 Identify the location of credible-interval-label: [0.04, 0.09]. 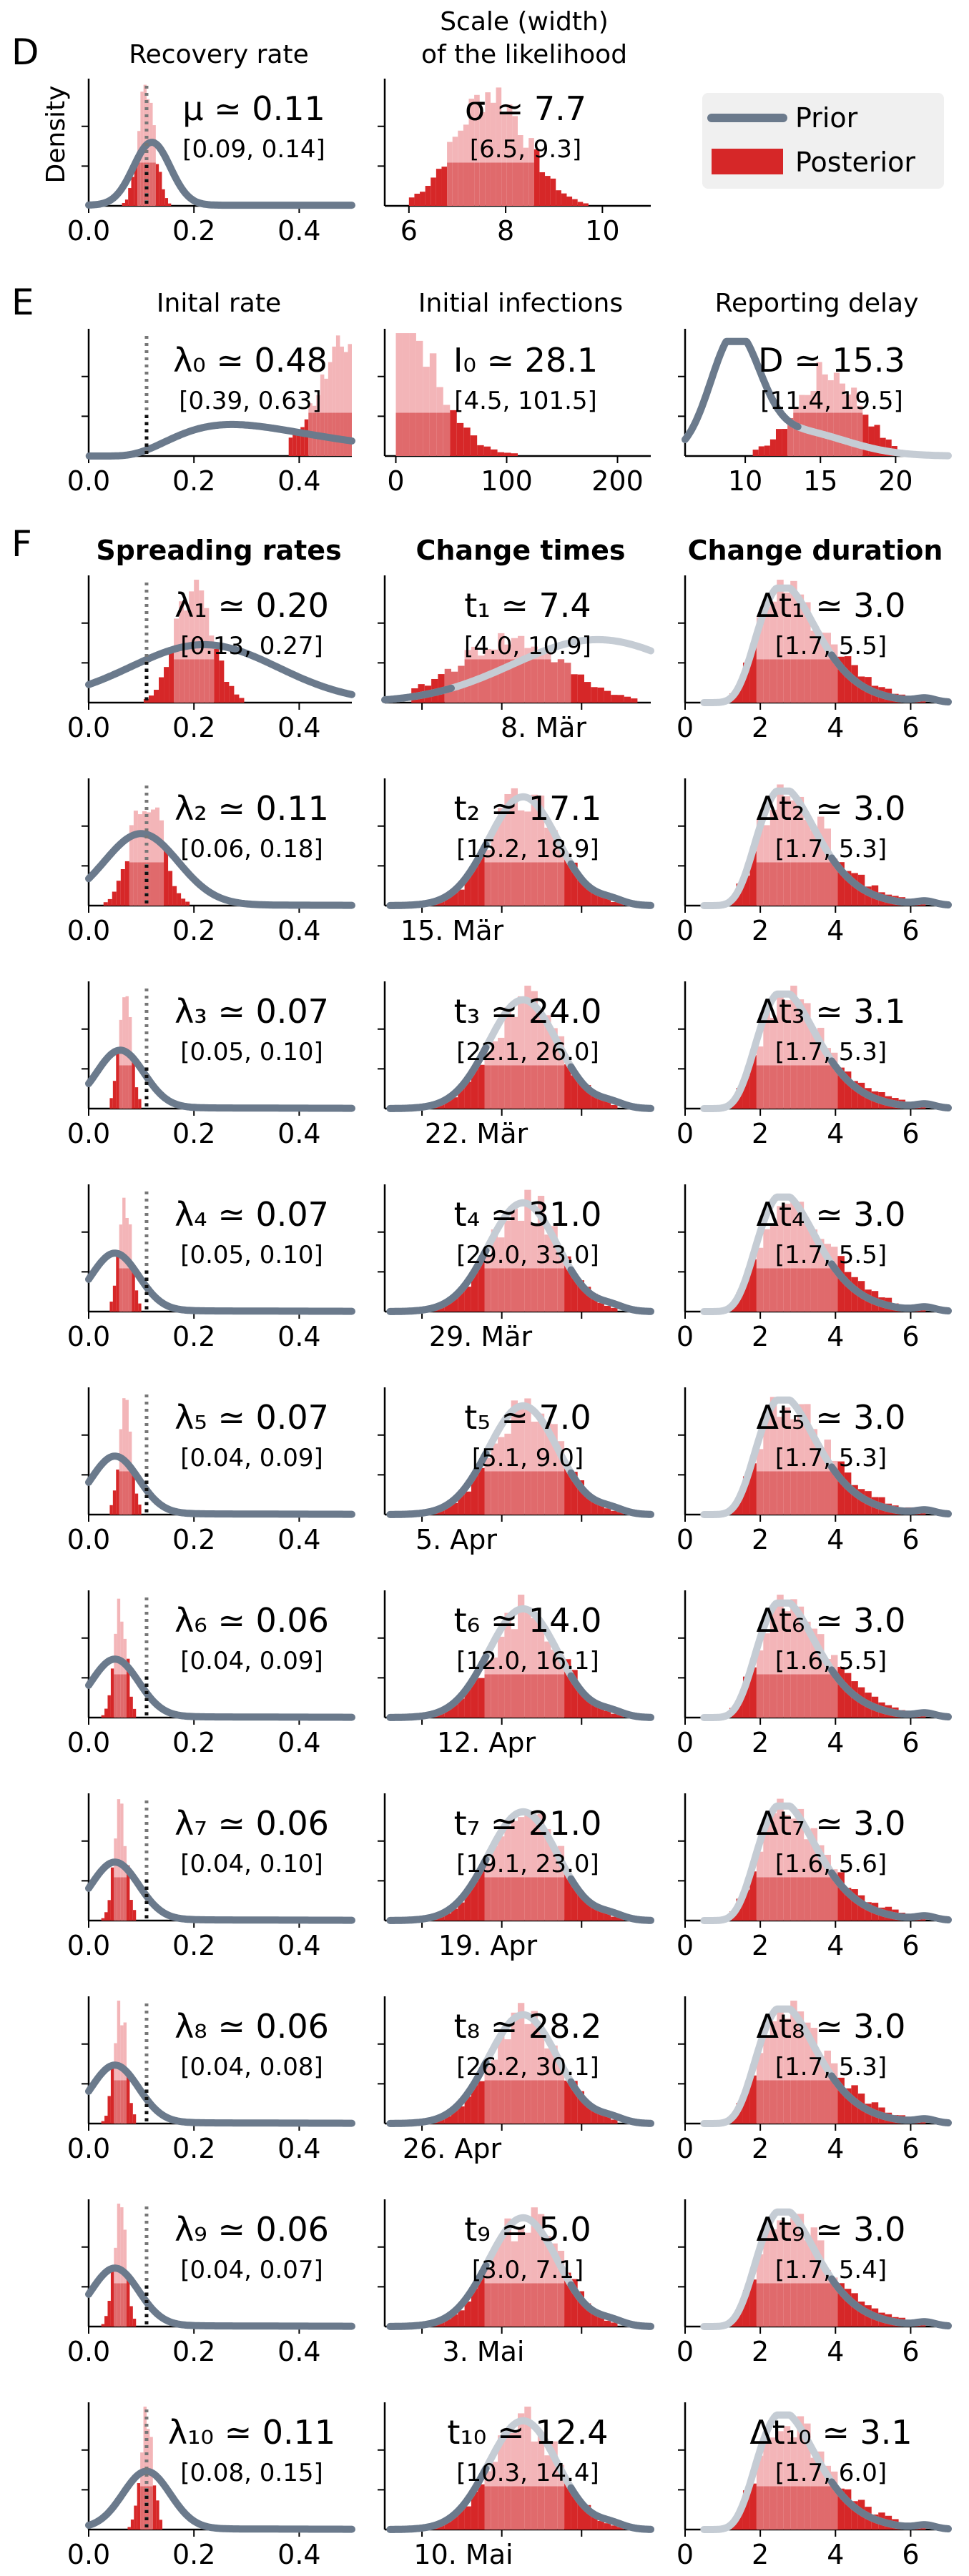
(251, 1458).